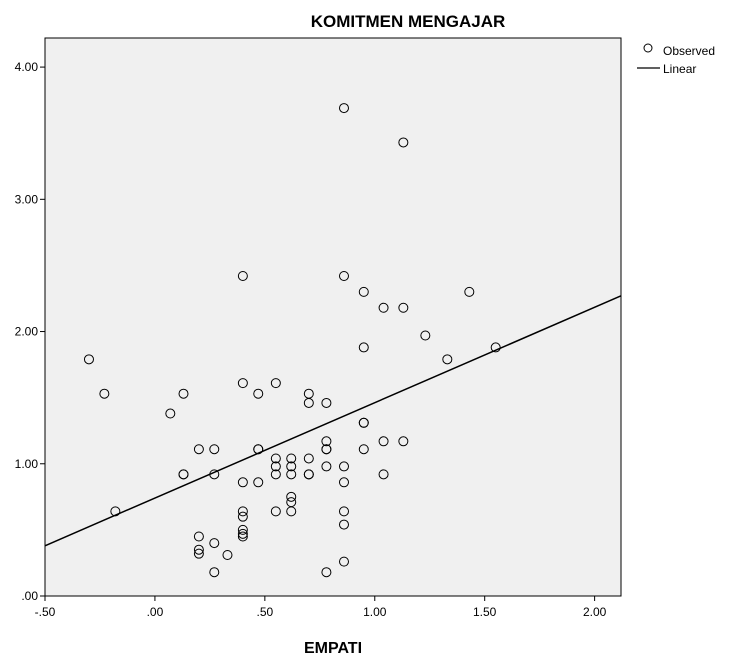 This screenshot has width=731, height=658. Describe the element at coordinates (155, 612) in the screenshot. I see `x-tick-label: .00` at that location.